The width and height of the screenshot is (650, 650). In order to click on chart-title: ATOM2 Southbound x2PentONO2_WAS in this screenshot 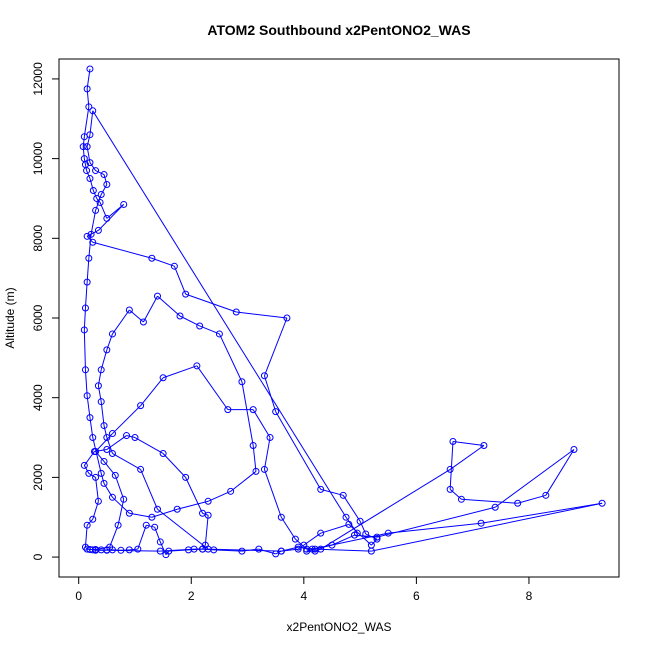, I will do `click(338, 30)`.